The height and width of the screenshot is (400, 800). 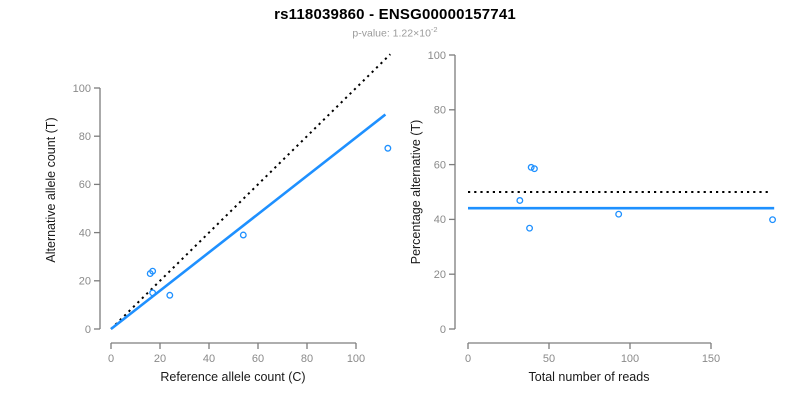 What do you see at coordinates (416, 192) in the screenshot?
I see `y-axis-title: Percentage alternative (T)` at bounding box center [416, 192].